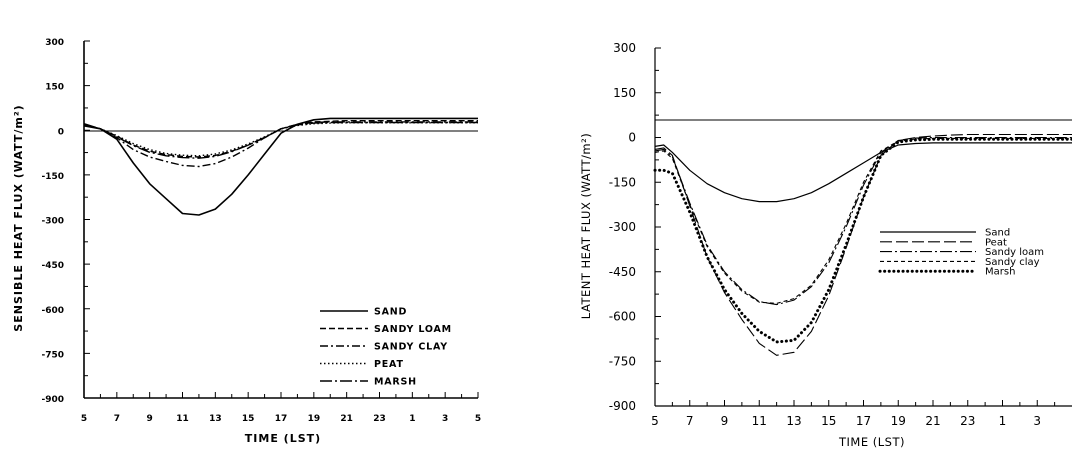 This screenshot has width=1072, height=452. I want to click on right-series-line-sandy-loam, so click(863, 221).